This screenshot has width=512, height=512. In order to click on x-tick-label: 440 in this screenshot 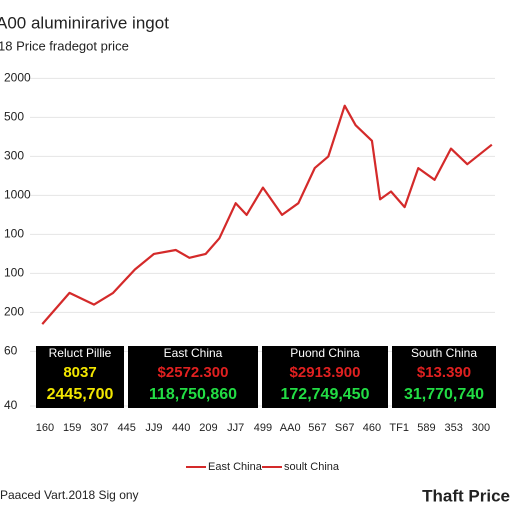, I will do `click(181, 428)`.